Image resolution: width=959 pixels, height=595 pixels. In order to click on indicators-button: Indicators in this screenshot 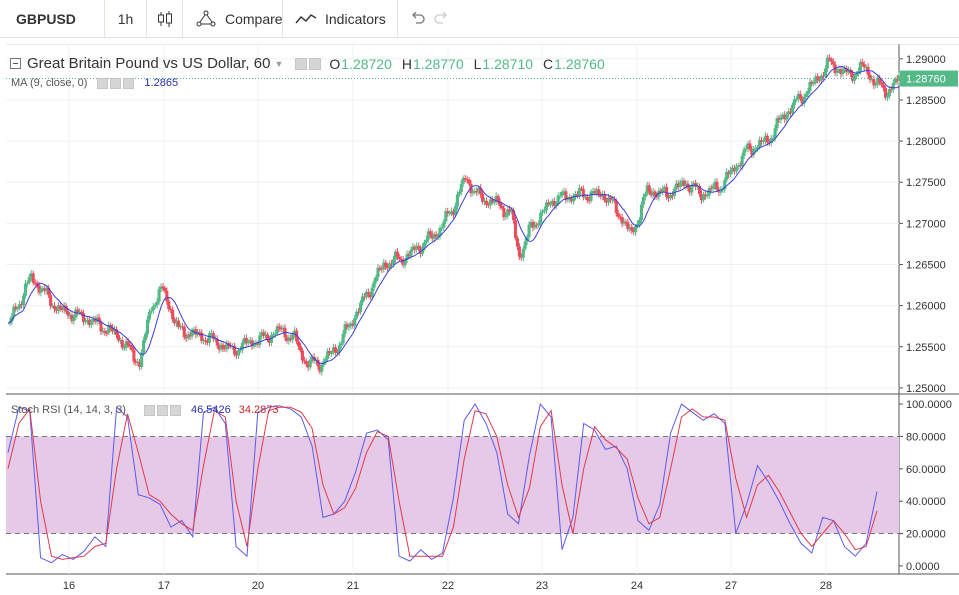, I will do `click(340, 19)`.